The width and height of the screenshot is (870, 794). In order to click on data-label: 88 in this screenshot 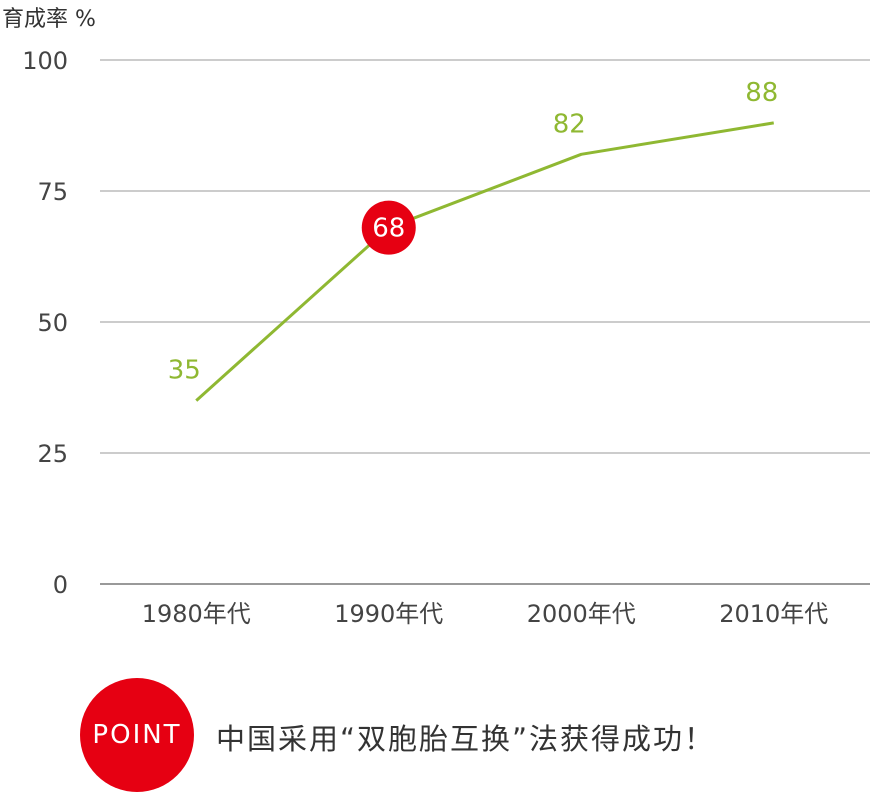, I will do `click(761, 93)`.